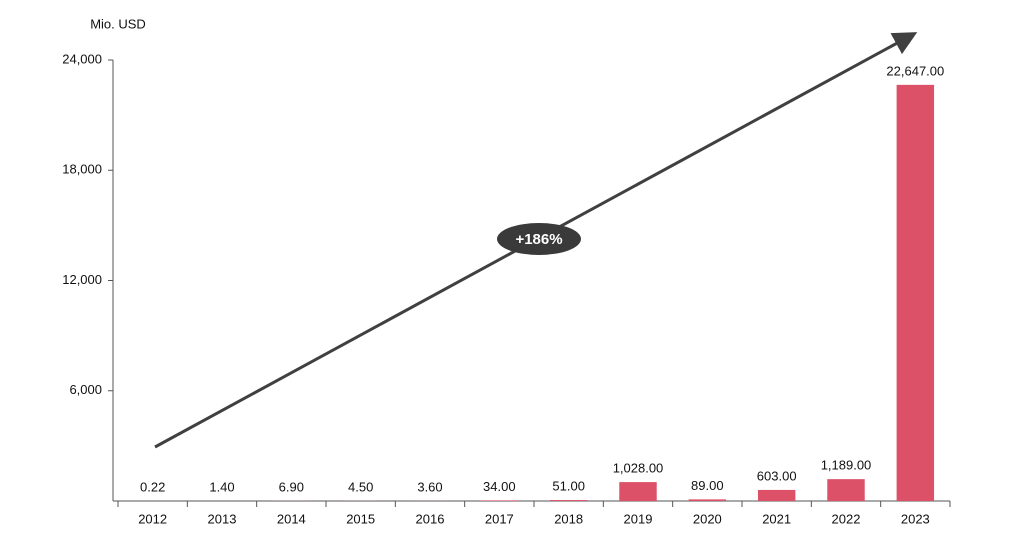  I want to click on x-tick-label: 2017, so click(499, 518).